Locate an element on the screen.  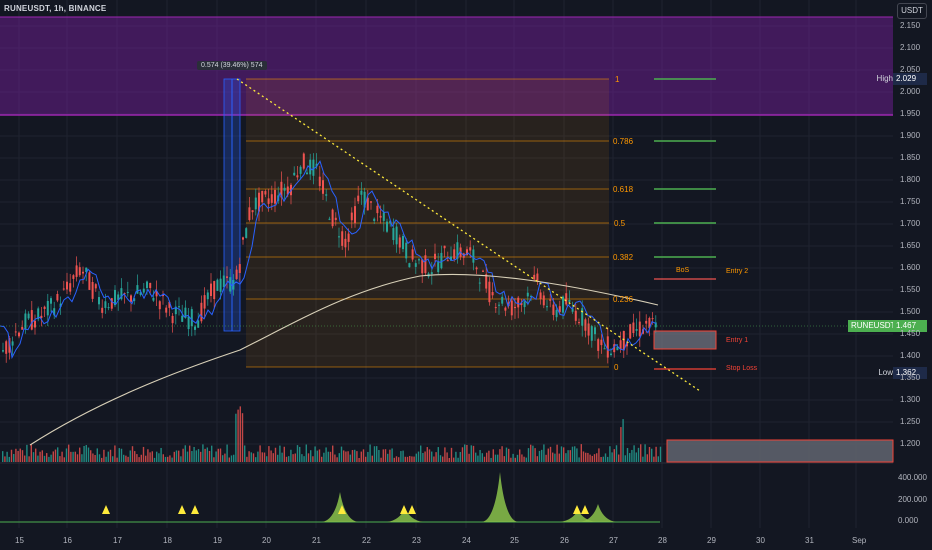
time-tick: 28 is located at coordinates (662, 540).